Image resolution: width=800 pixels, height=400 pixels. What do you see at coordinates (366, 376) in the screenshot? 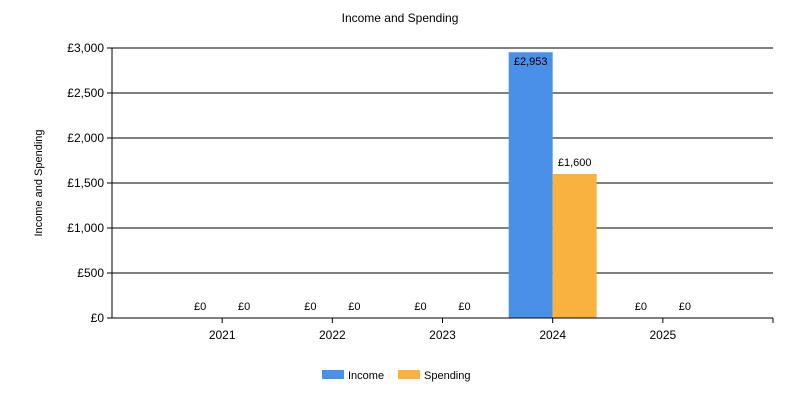
I see `legend-label-income: Income` at bounding box center [366, 376].